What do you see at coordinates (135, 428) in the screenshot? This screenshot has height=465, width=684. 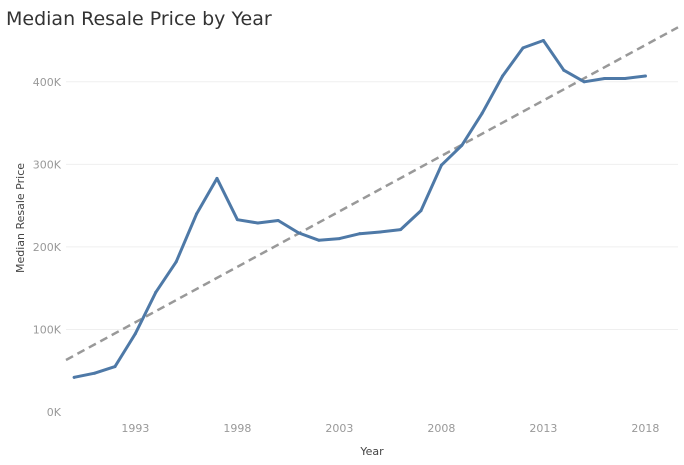 I see `x-tick-label: 1993` at bounding box center [135, 428].